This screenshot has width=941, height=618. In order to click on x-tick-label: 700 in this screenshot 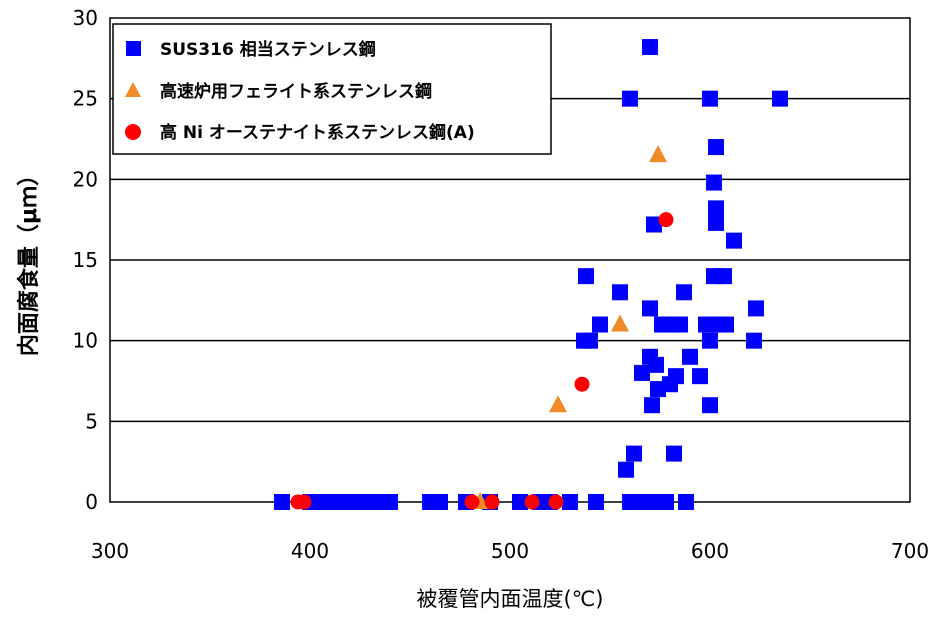, I will do `click(910, 551)`.